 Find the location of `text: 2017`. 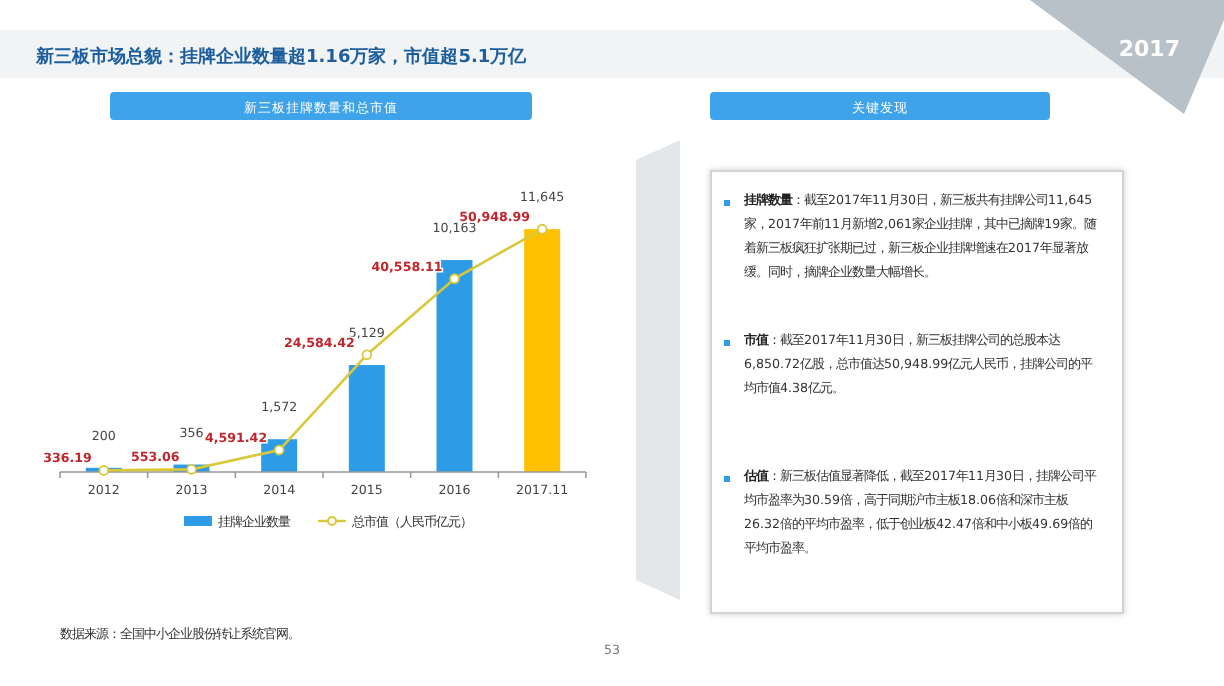

text: 2017 is located at coordinates (1149, 49).